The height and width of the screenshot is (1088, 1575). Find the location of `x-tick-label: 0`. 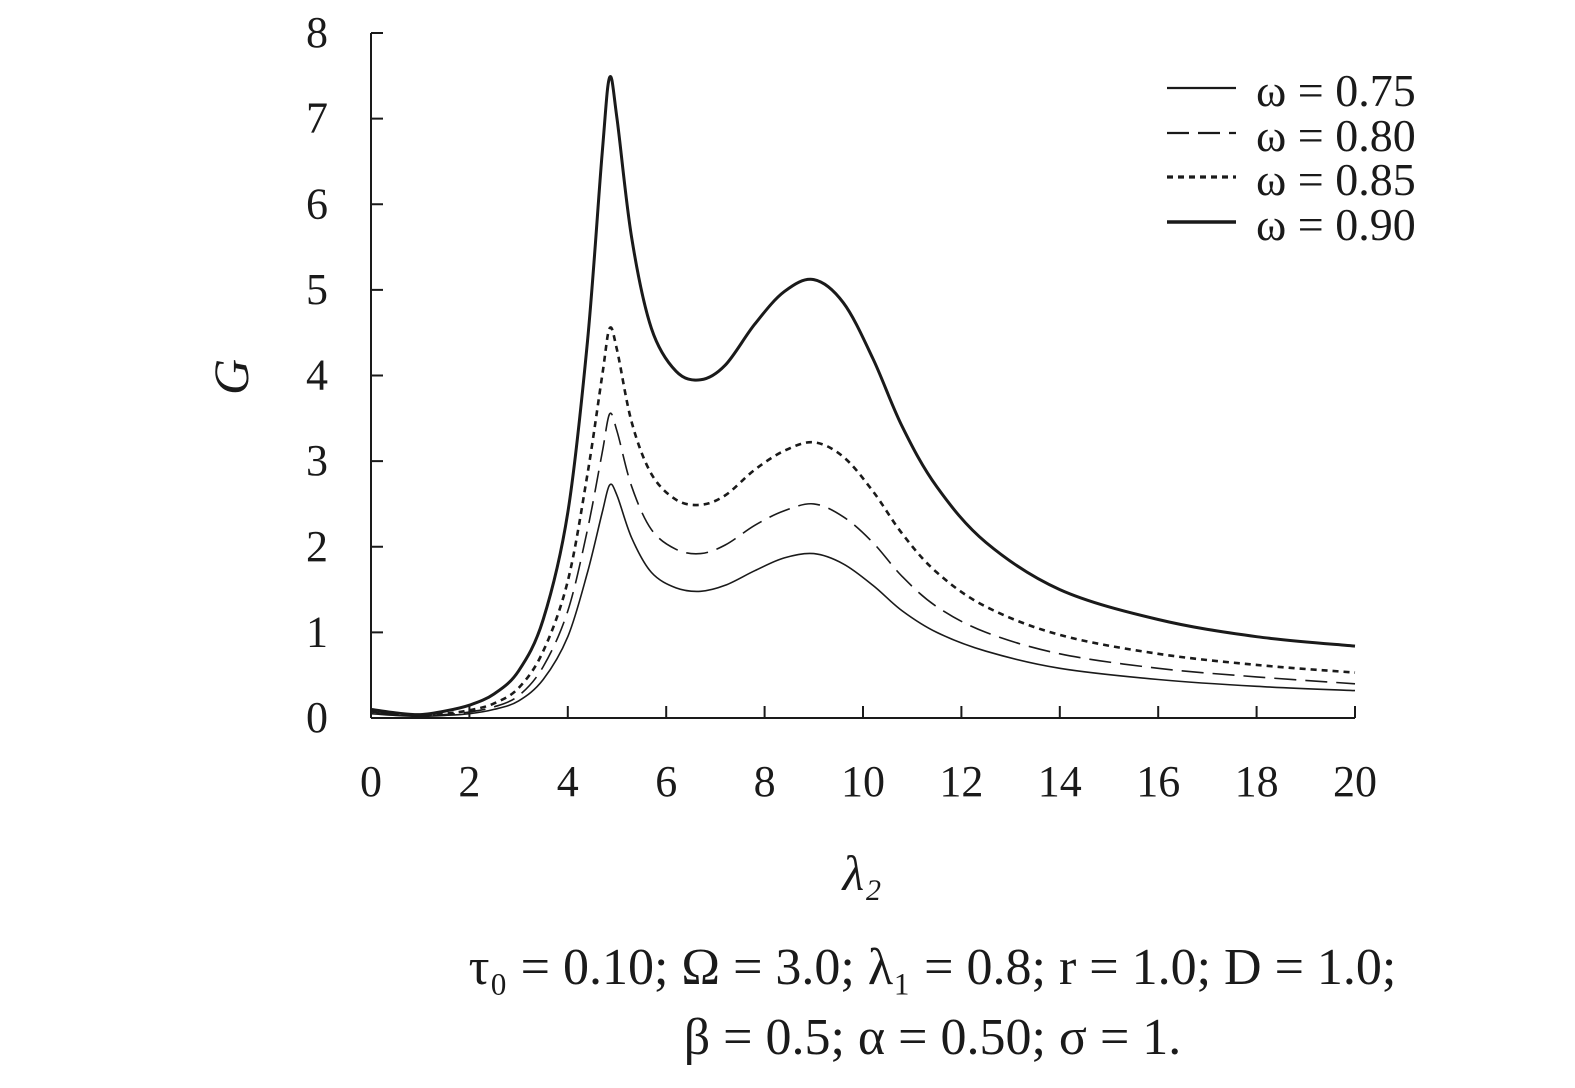

x-tick-label: 0 is located at coordinates (371, 781).